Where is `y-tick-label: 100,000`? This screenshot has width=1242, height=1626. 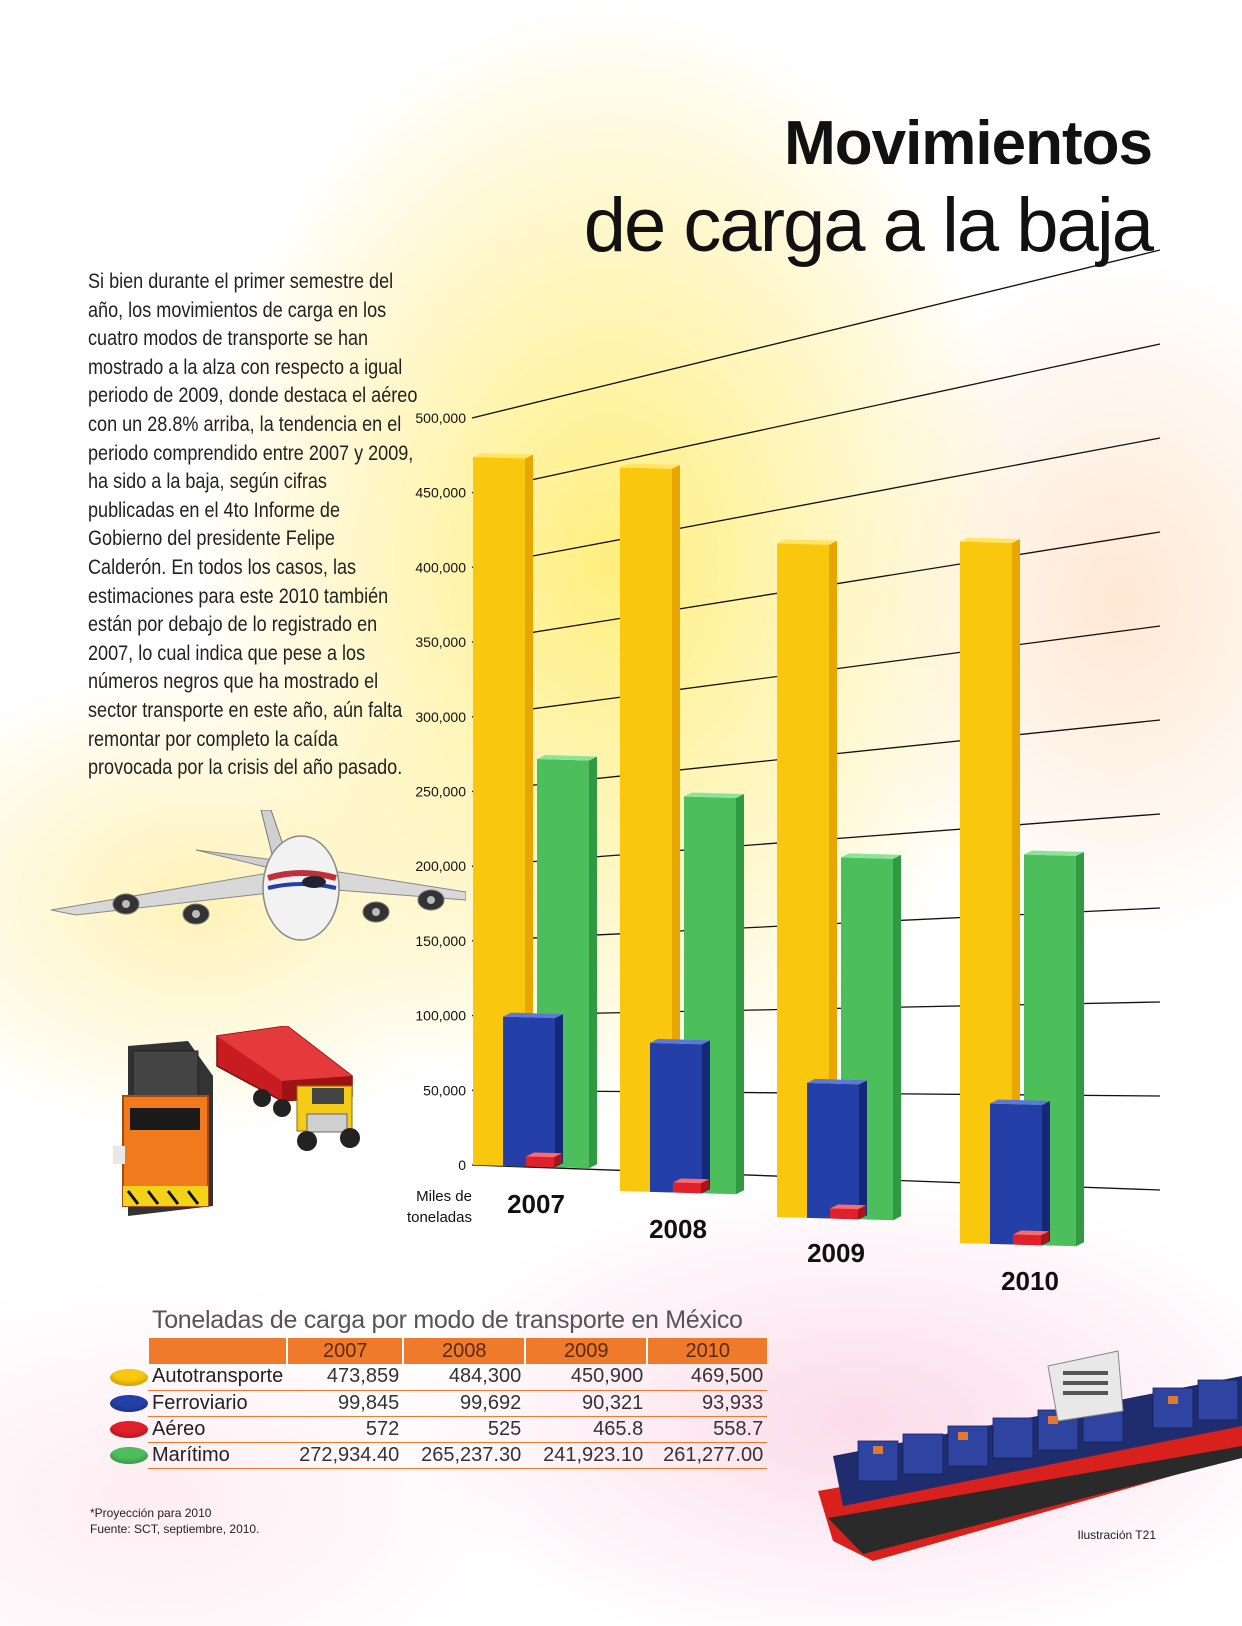
y-tick-label: 100,000 is located at coordinates (440, 1016).